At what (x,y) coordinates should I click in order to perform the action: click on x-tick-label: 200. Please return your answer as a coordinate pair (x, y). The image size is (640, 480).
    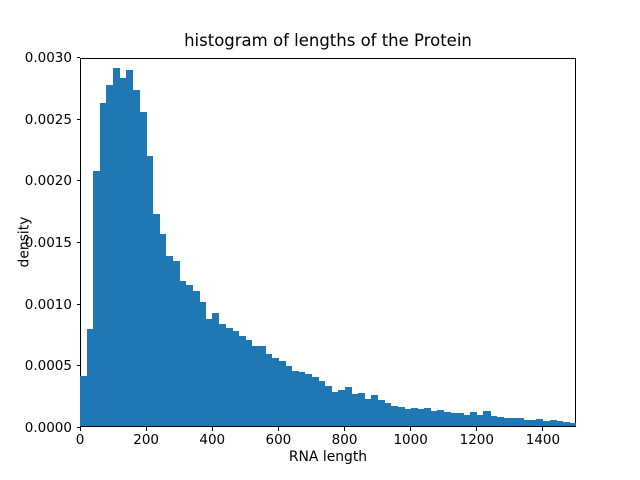
    Looking at the image, I should click on (146, 440).